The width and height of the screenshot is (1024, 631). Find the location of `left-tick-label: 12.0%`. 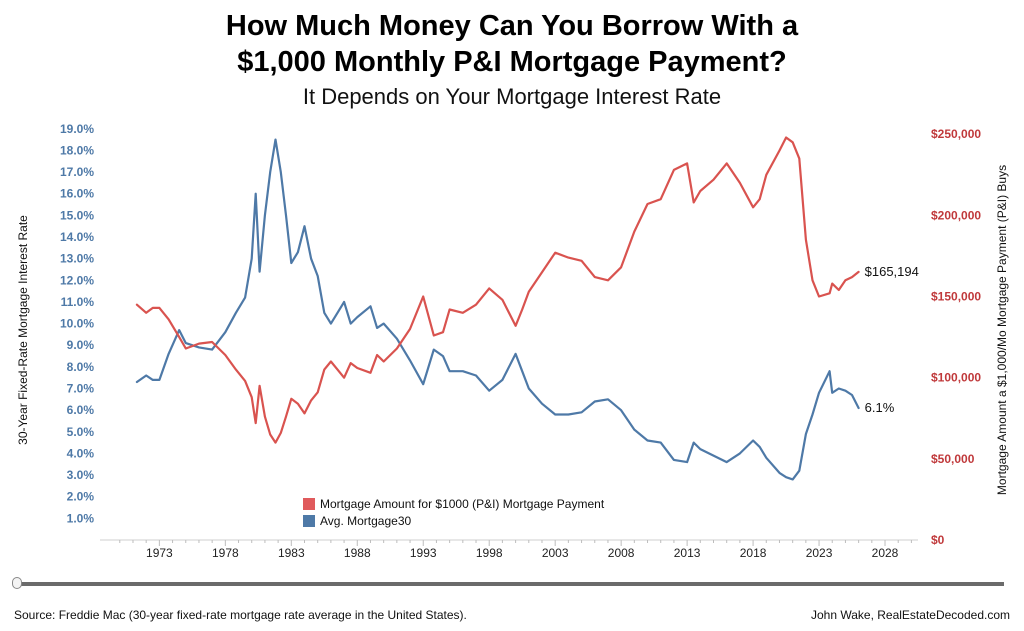

left-tick-label: 12.0% is located at coordinates (77, 280).